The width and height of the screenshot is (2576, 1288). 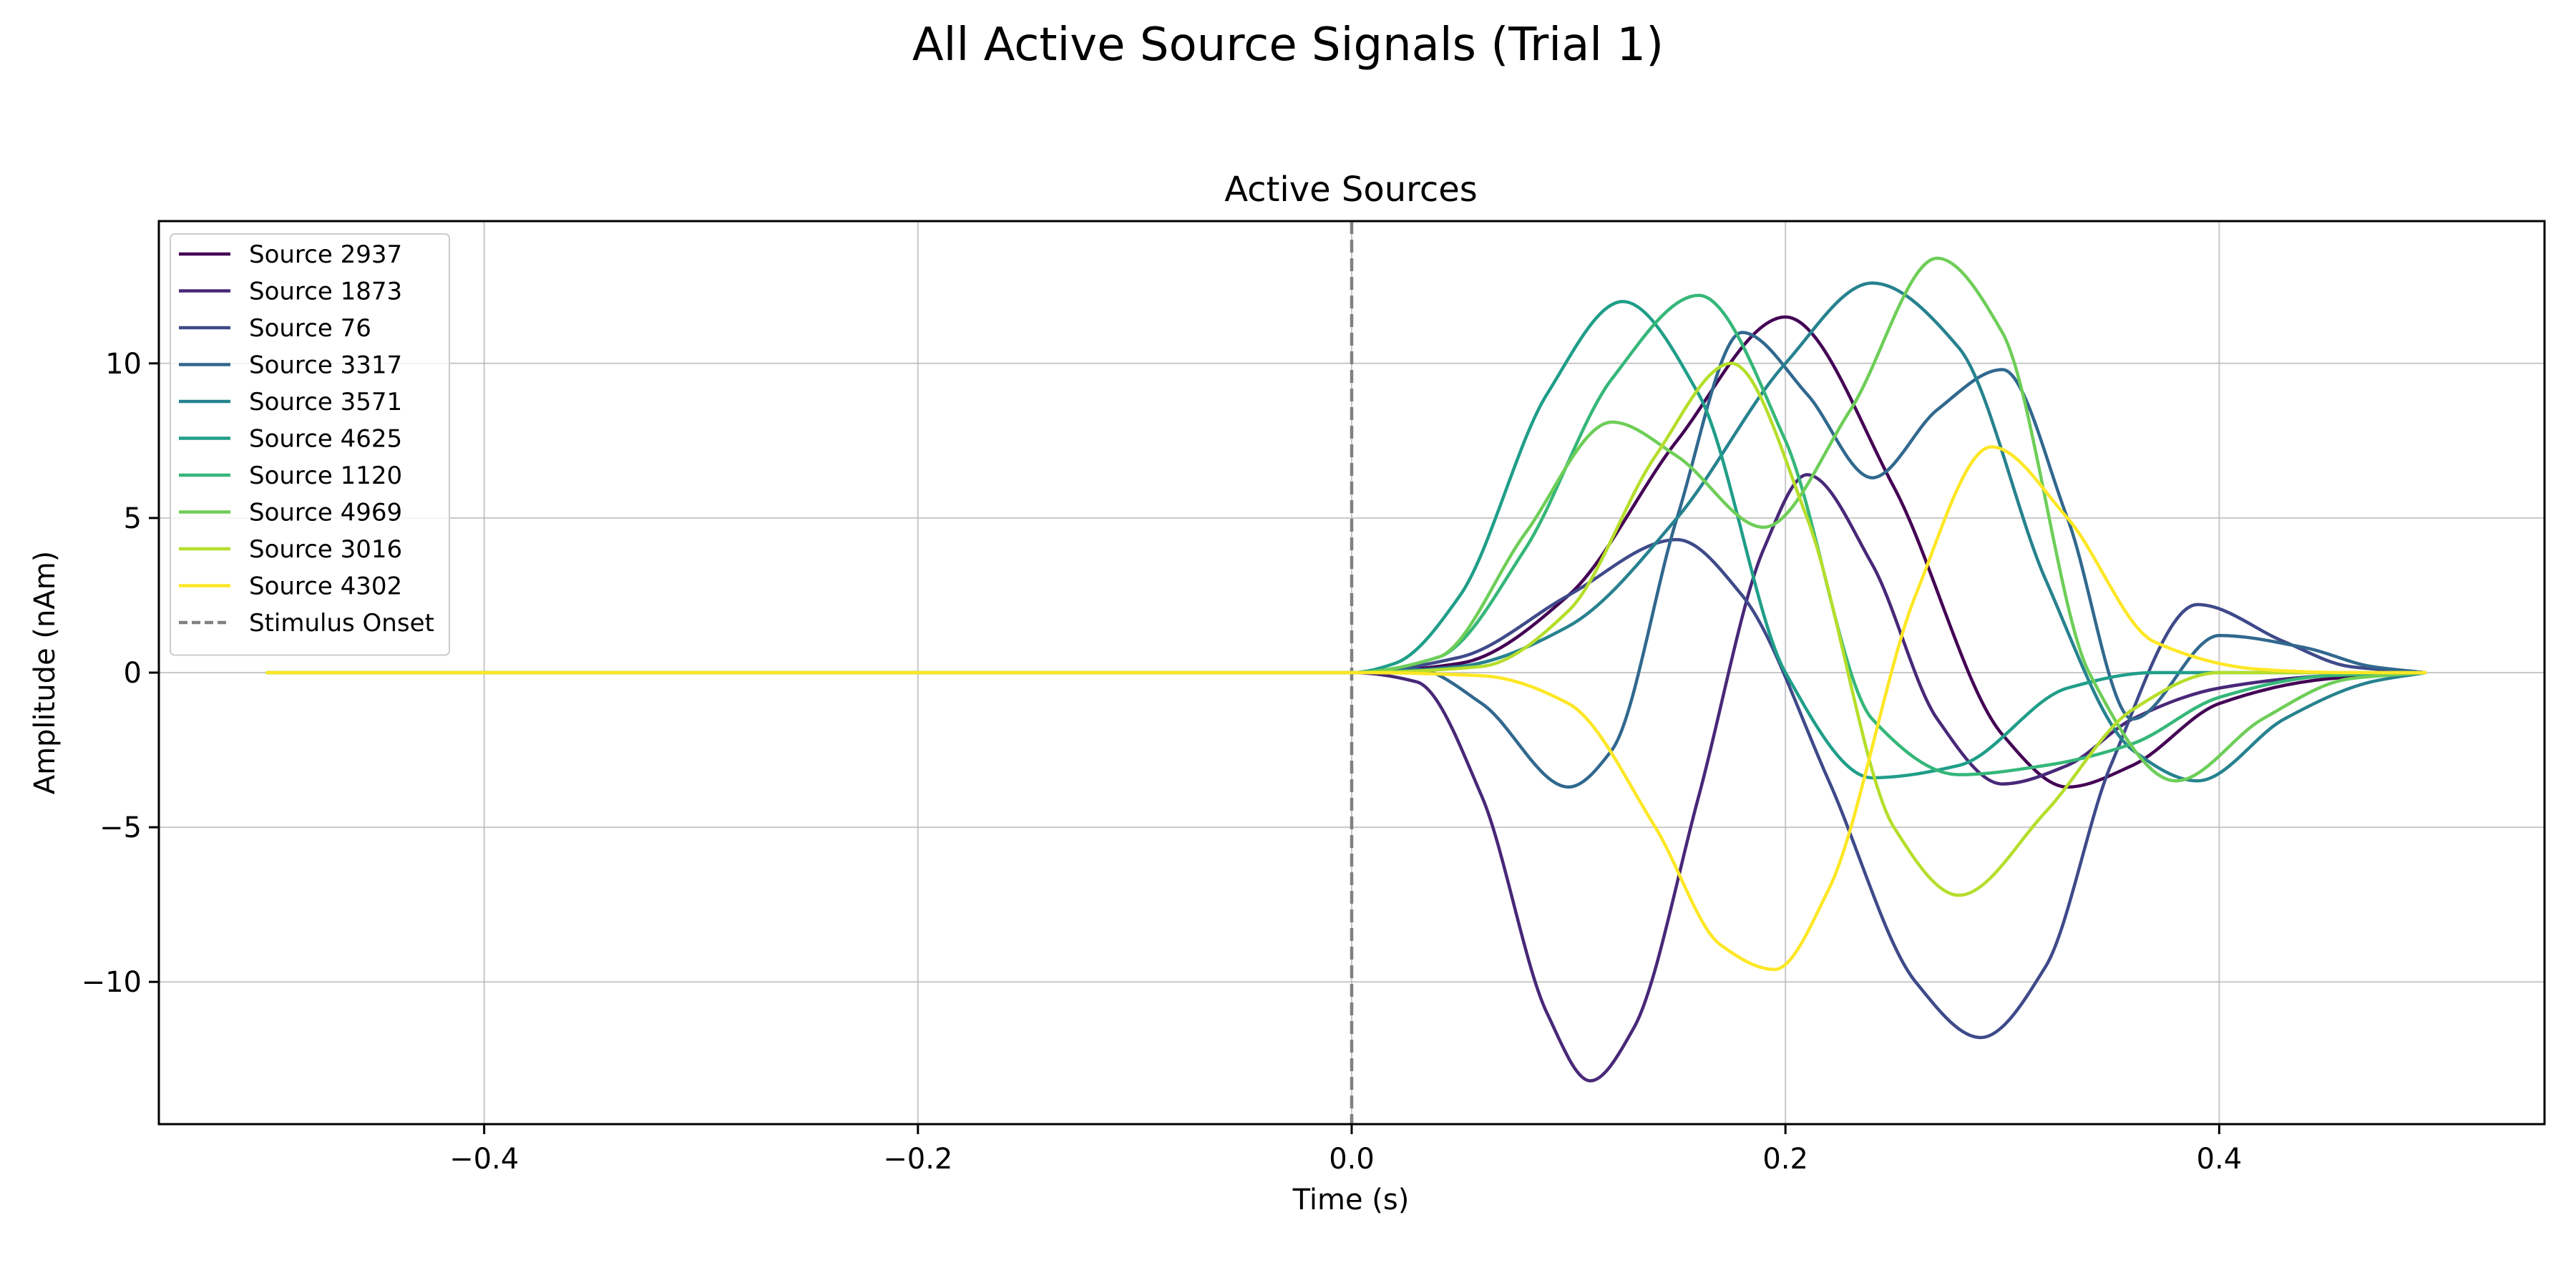 What do you see at coordinates (325, 254) in the screenshot?
I see `legend-label: Source 2937` at bounding box center [325, 254].